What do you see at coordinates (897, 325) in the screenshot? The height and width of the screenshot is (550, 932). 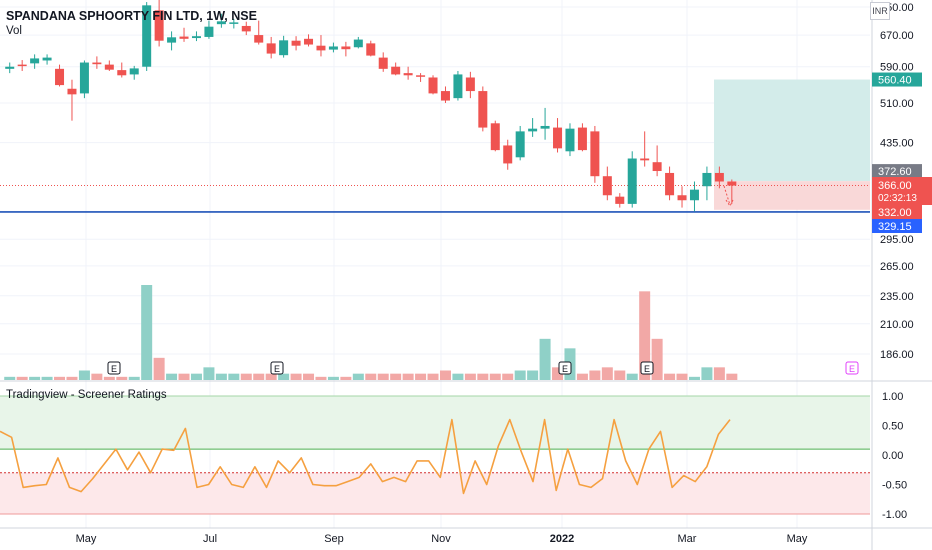 I see `price-axis-tick: 210.00` at bounding box center [897, 325].